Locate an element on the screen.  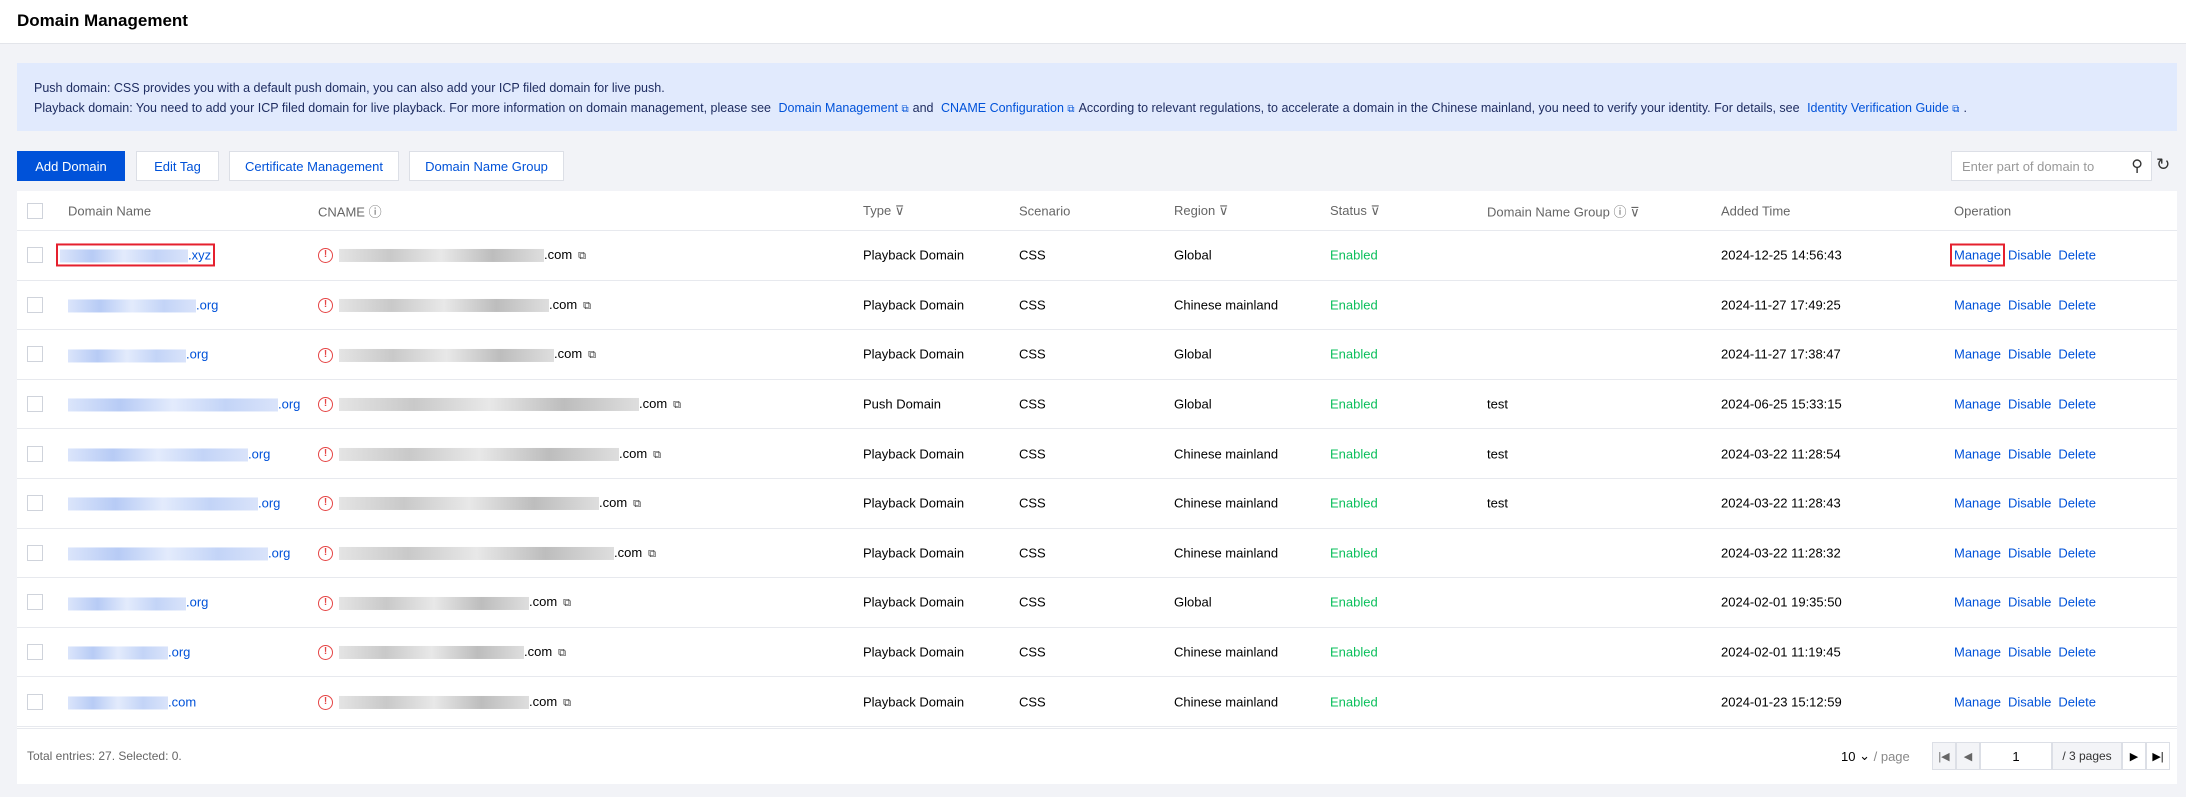
page-size-select: 10 ⌄ / page is located at coordinates (1875, 756).